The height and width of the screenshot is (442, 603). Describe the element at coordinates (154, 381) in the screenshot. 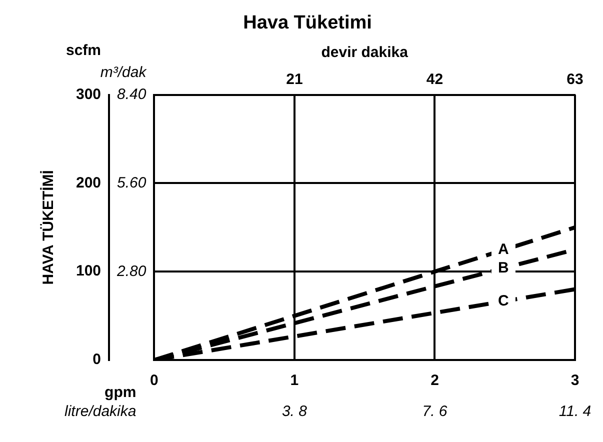

I see `x-tick-label: 0` at that location.